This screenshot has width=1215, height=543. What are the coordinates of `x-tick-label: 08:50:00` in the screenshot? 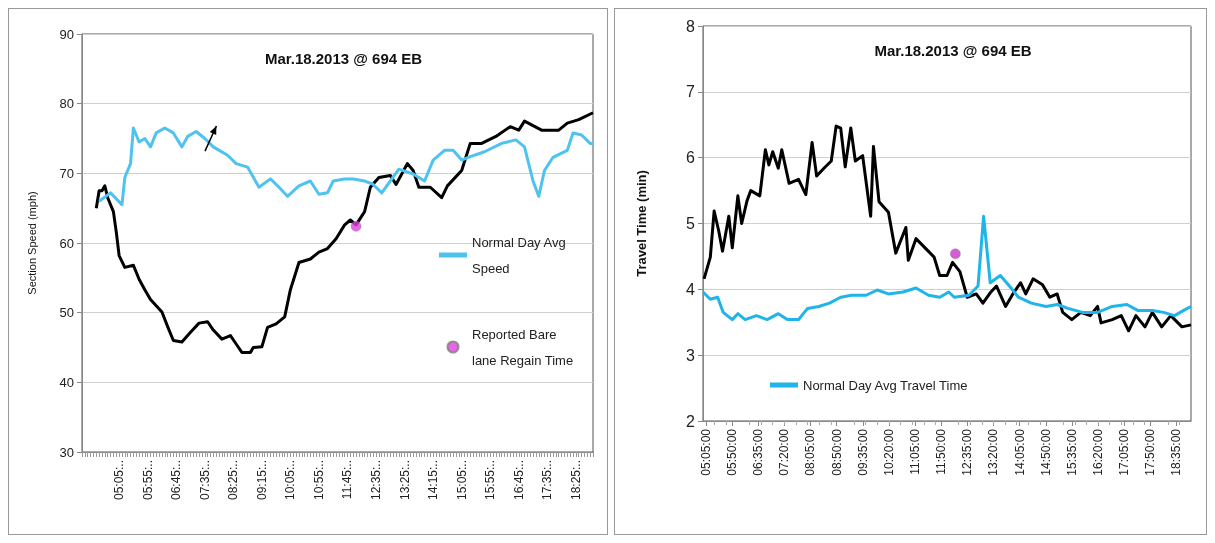 It's located at (836, 452).